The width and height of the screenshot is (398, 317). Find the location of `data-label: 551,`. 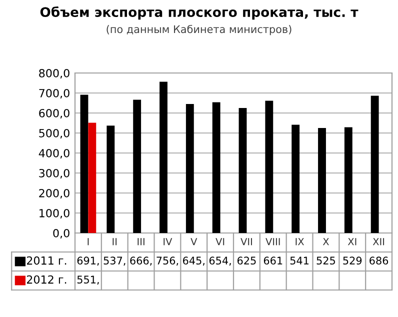

data-label: 551, is located at coordinates (88, 280).